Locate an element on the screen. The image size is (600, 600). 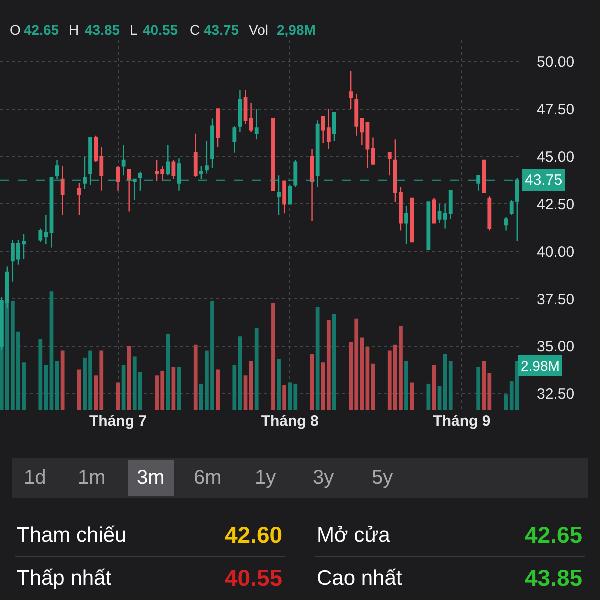
y-tick-label: 40.00 is located at coordinates (556, 252).